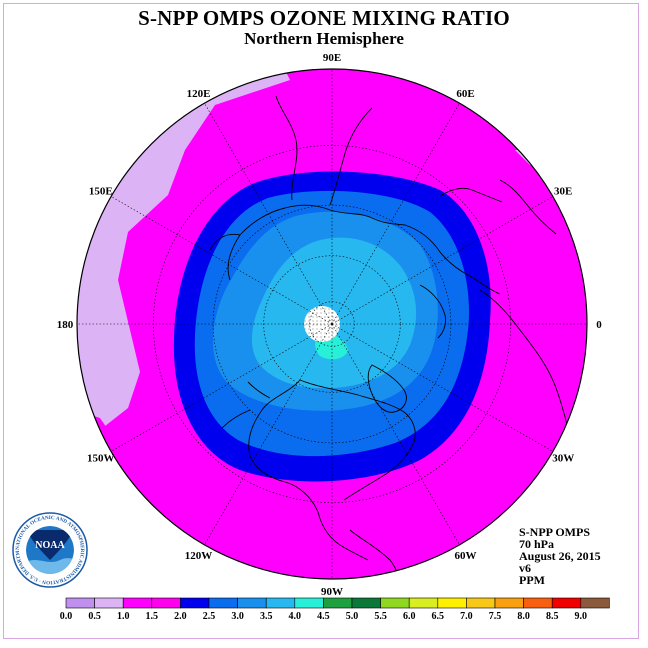  Describe the element at coordinates (453, 241) in the screenshot. I see `coast-europe` at that location.